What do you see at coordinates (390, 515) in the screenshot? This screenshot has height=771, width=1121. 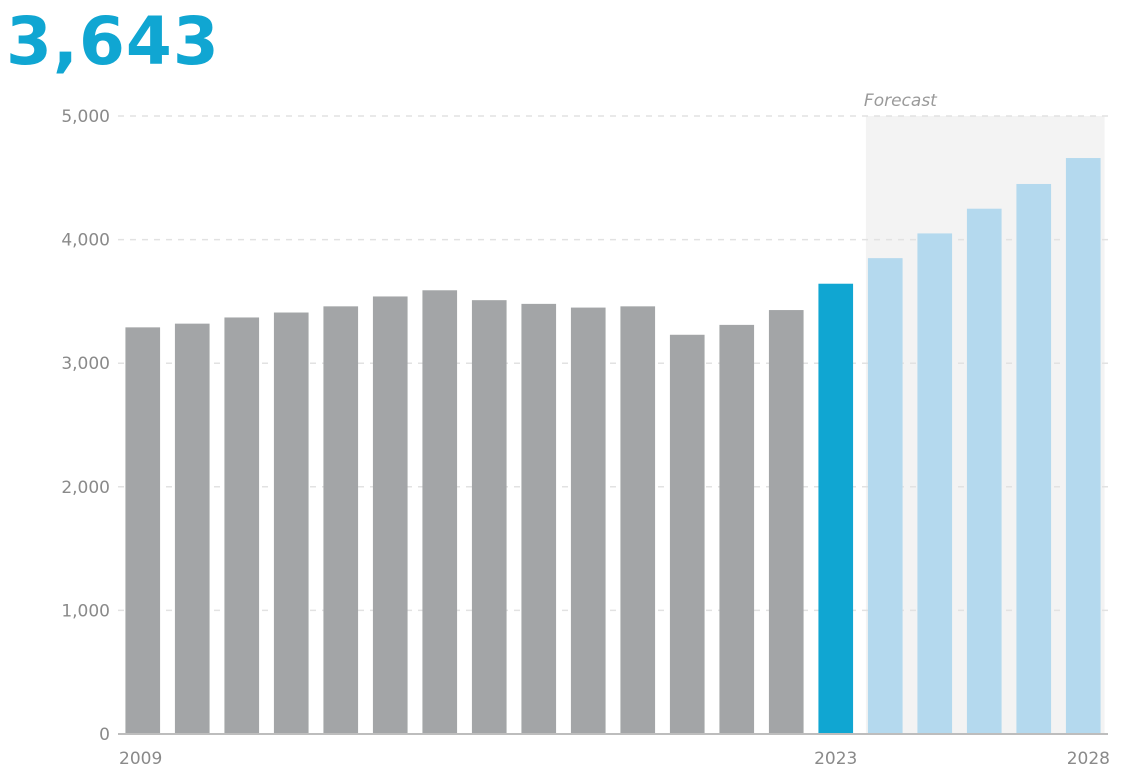 I see `bar-2014` at bounding box center [390, 515].